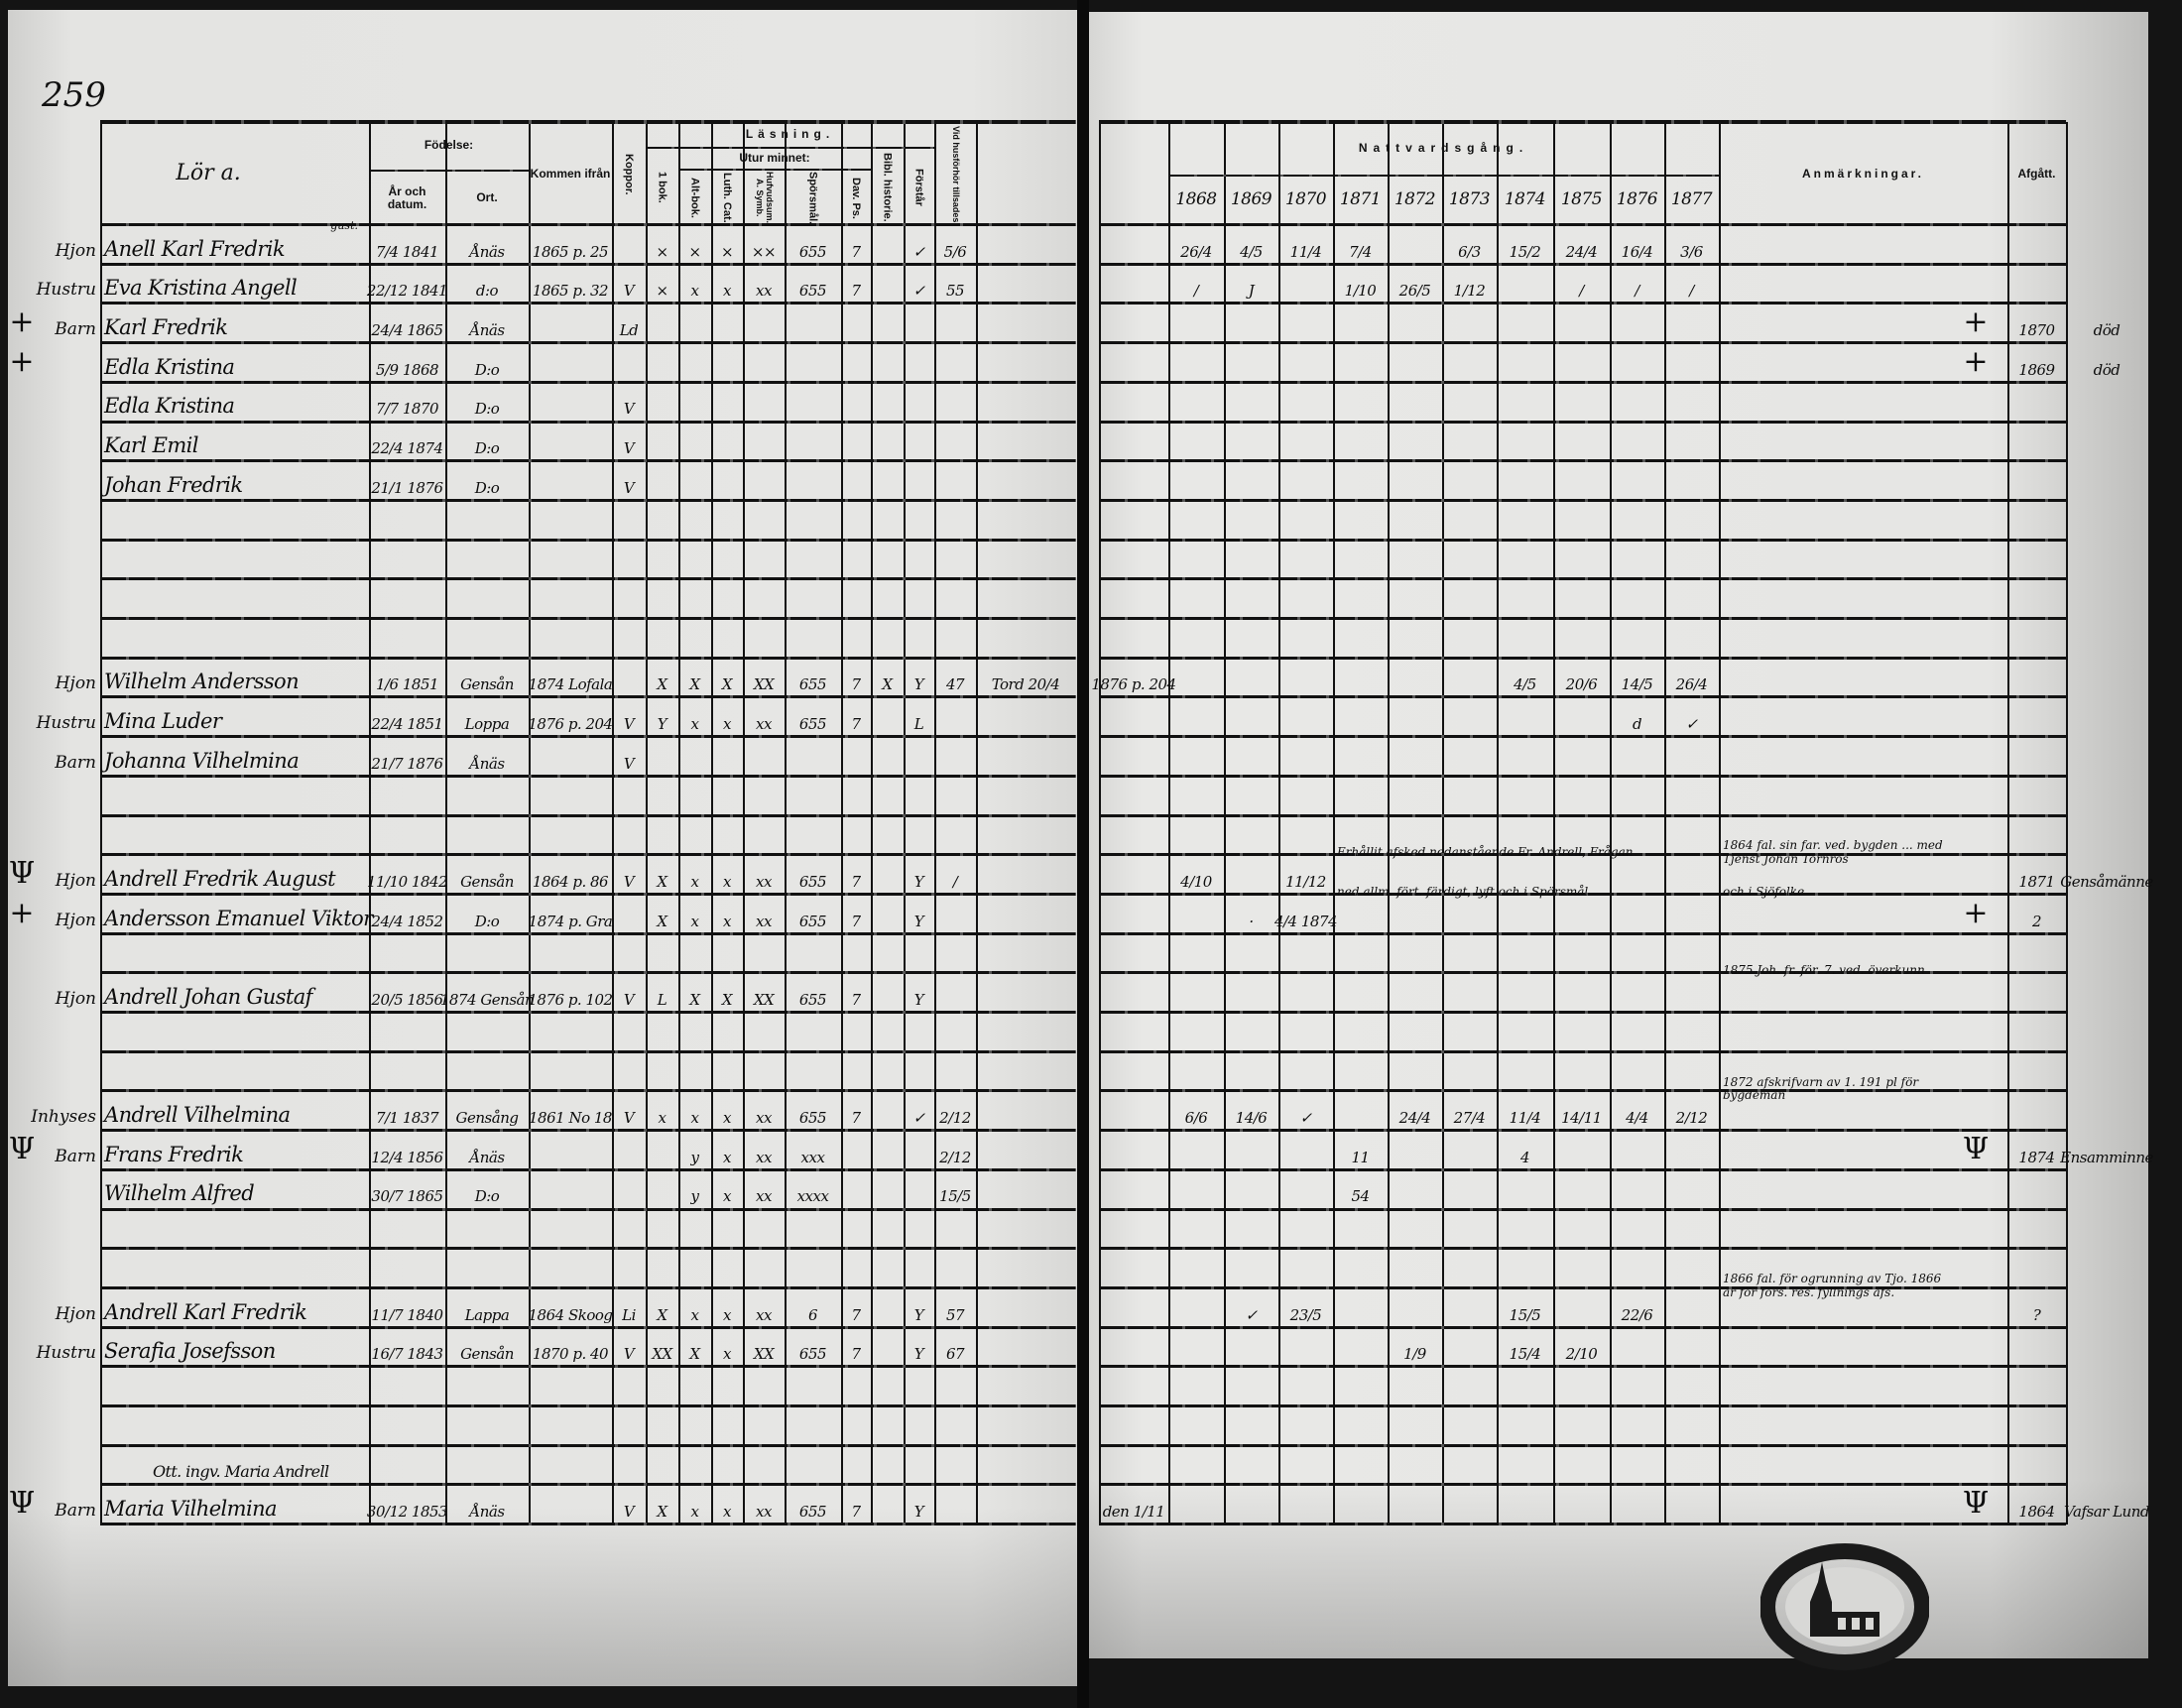 This screenshot has height=1708, width=2182. What do you see at coordinates (1844, 1606) in the screenshot?
I see `archive-stamp-icon` at bounding box center [1844, 1606].